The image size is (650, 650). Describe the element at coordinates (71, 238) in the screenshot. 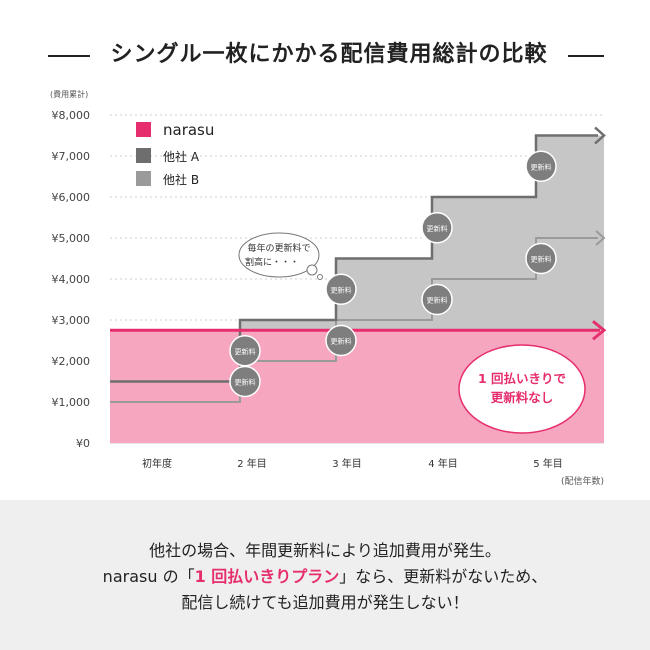

I see `y-tick-label: ¥5,000` at that location.